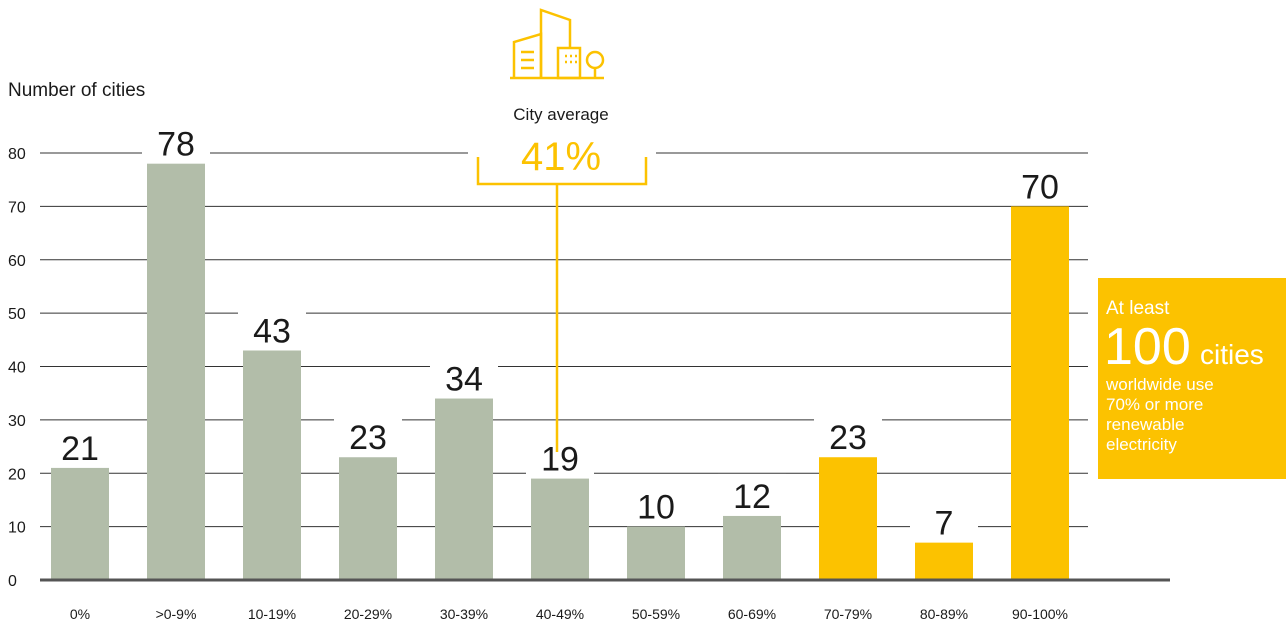  Describe the element at coordinates (176, 614) in the screenshot. I see `x-tick-label: >0-9%` at that location.